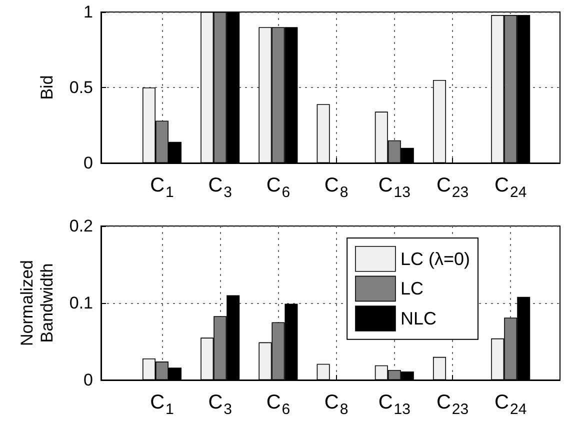 The width and height of the screenshot is (568, 423). What do you see at coordinates (435, 258) in the screenshot?
I see `legend-label: LC (λ=0)` at bounding box center [435, 258].